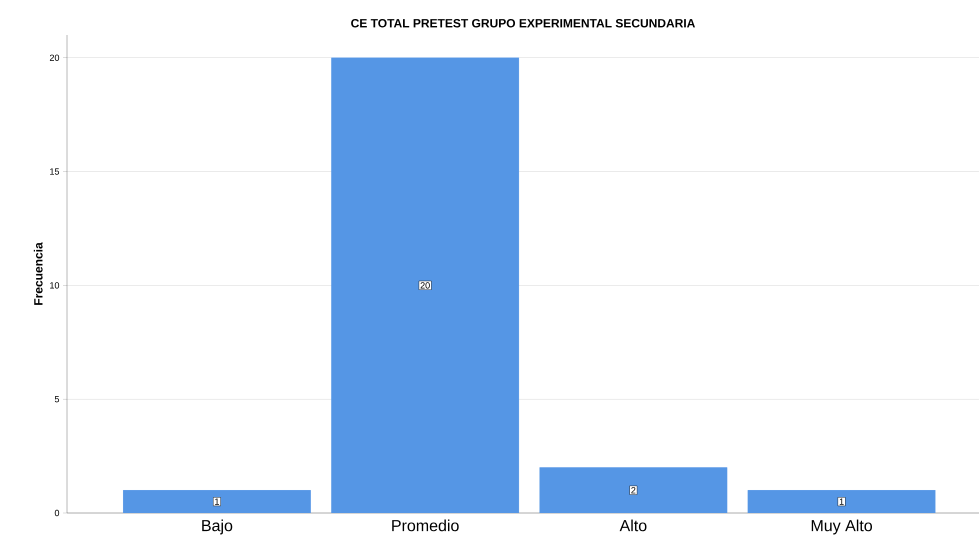 The width and height of the screenshot is (979, 549). What do you see at coordinates (425, 526) in the screenshot?
I see `x-tick-label: Promedio` at bounding box center [425, 526].